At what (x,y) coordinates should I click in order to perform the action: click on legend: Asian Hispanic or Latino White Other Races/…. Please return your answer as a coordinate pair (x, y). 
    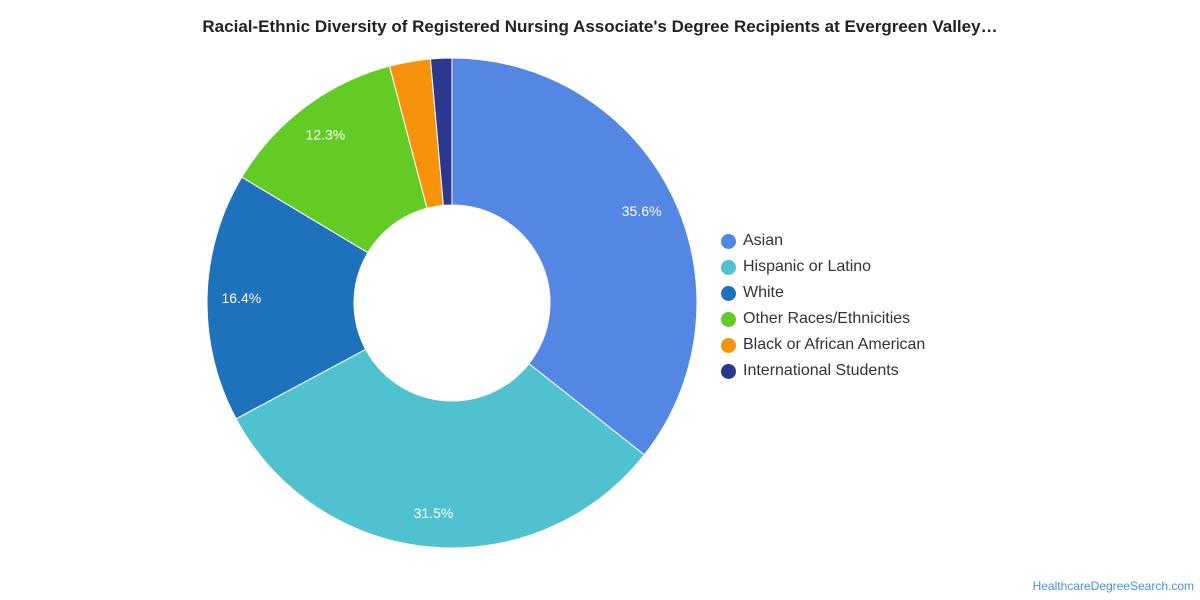
    Looking at the image, I should click on (823, 306).